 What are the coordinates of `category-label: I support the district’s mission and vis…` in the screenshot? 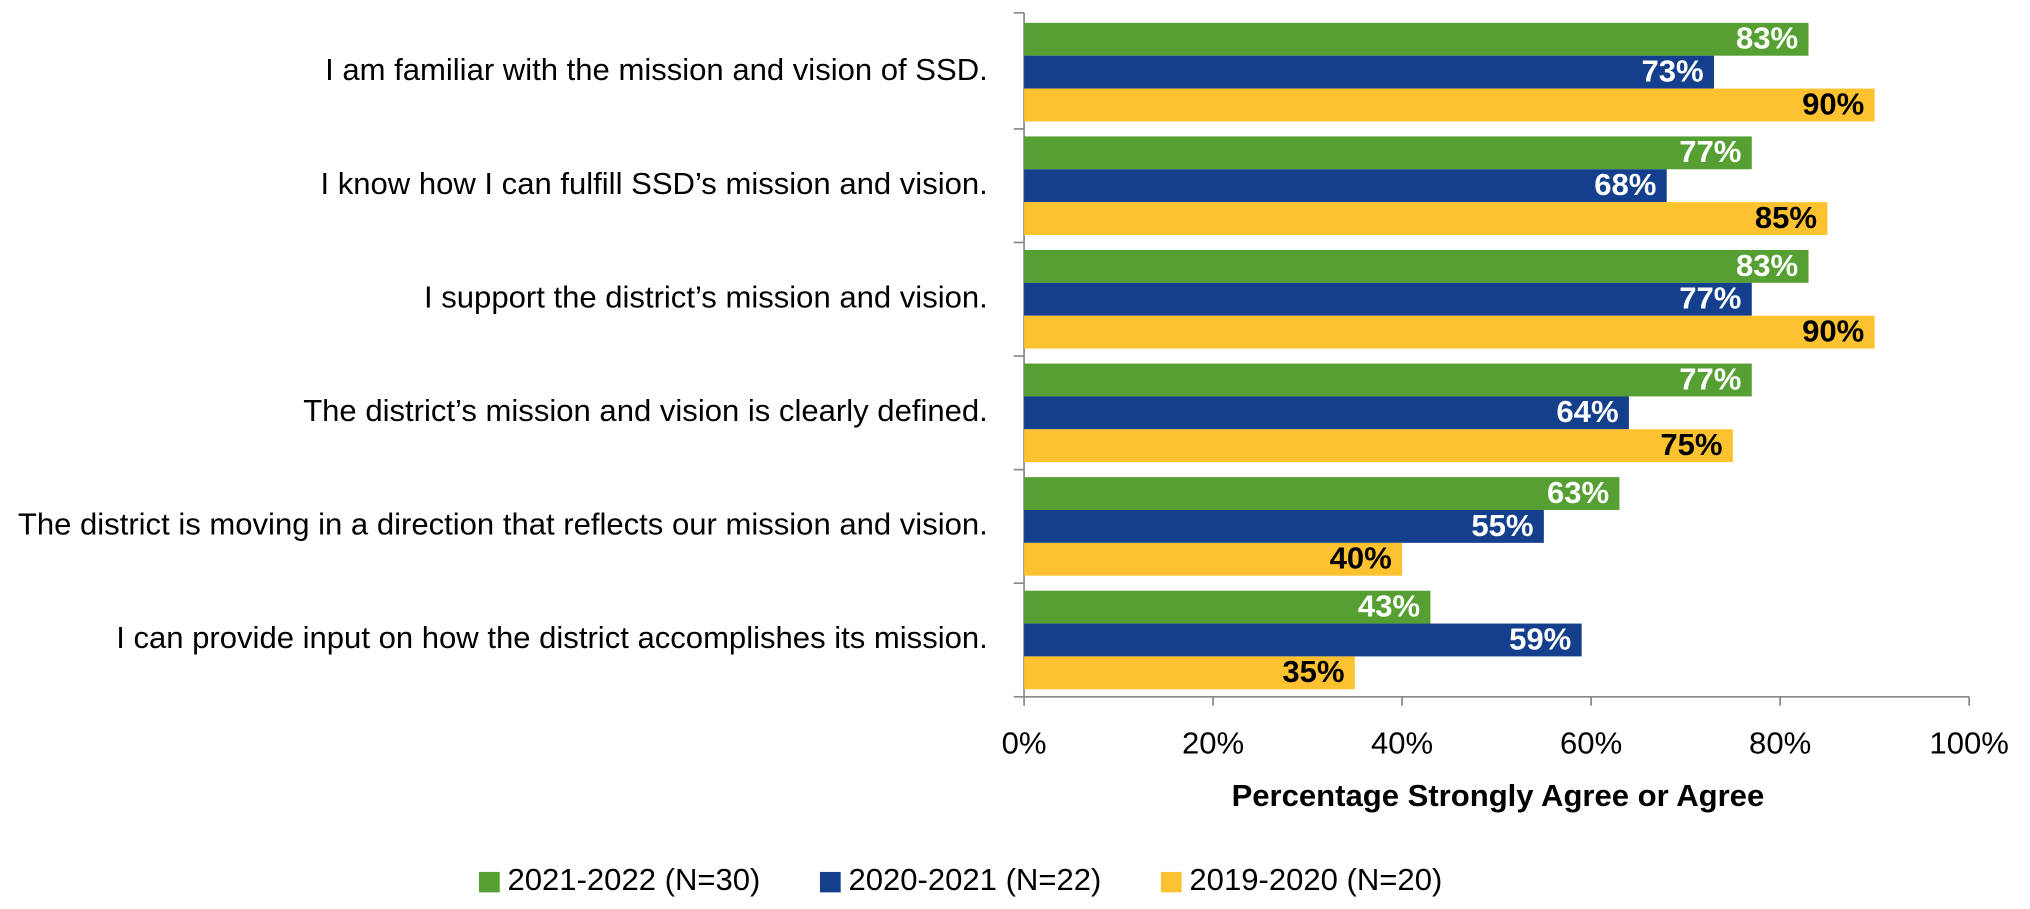 It's located at (706, 297).